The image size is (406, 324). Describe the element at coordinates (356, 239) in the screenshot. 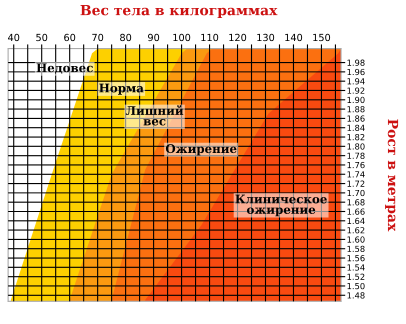

I see `y-tick-label: 1.60` at that location.